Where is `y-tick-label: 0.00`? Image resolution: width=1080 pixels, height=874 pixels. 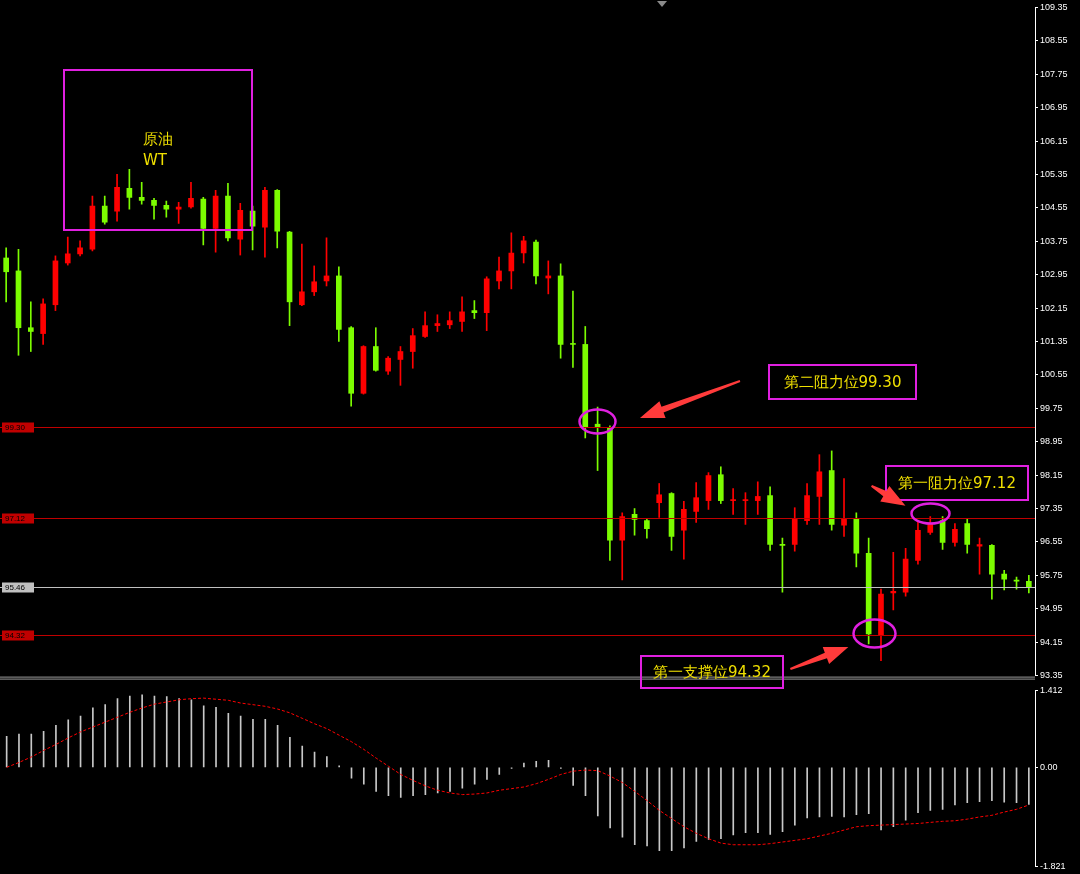 y-tick-label: 0.00 is located at coordinates (1049, 766).